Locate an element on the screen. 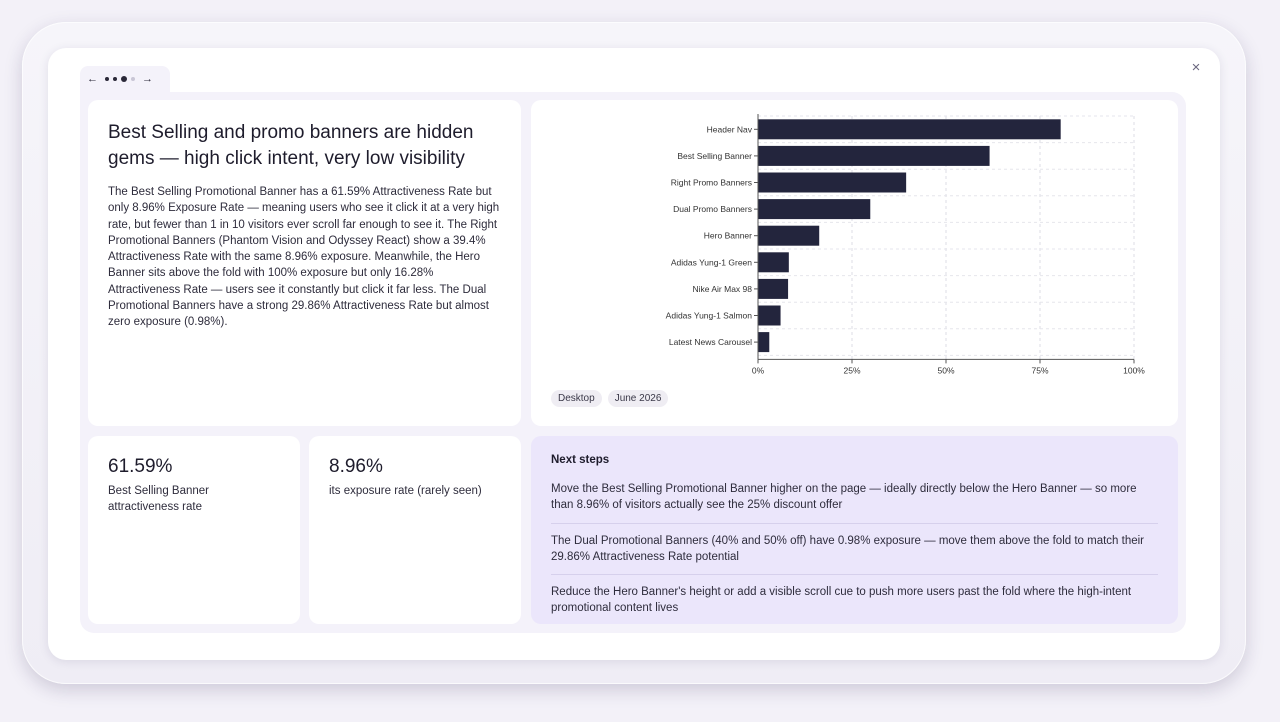  slide-dot-active is located at coordinates (124, 79).